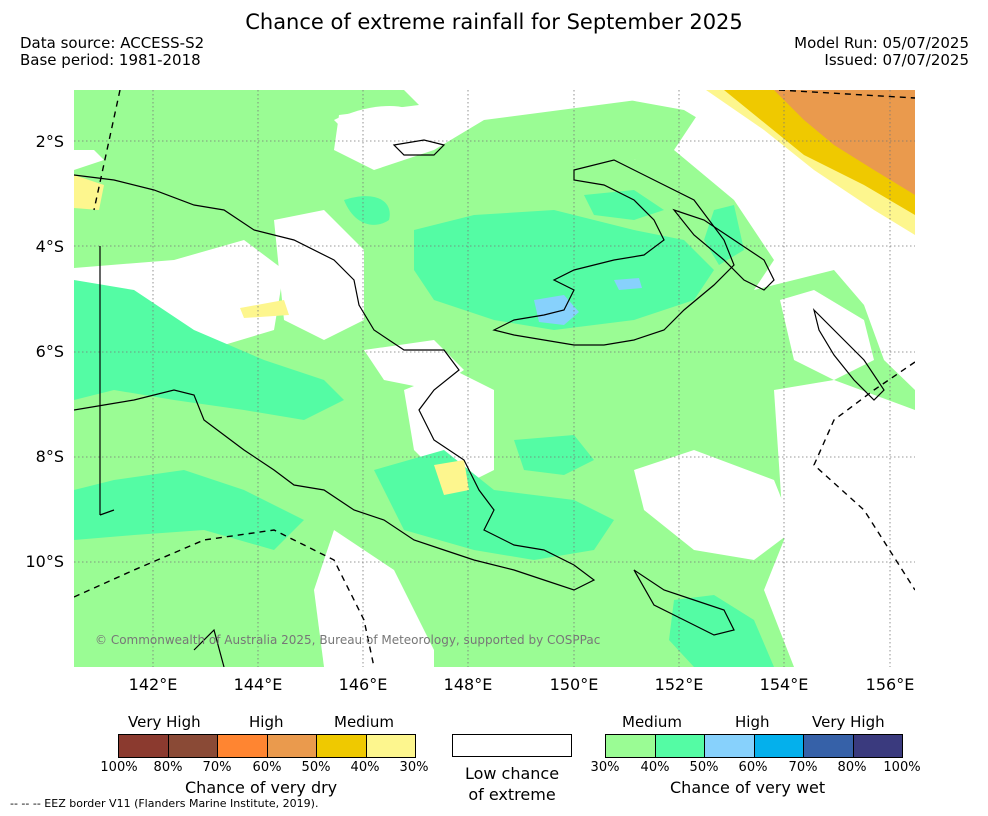 This screenshot has width=988, height=816. I want to click on dry-tick: 70%, so click(217, 767).